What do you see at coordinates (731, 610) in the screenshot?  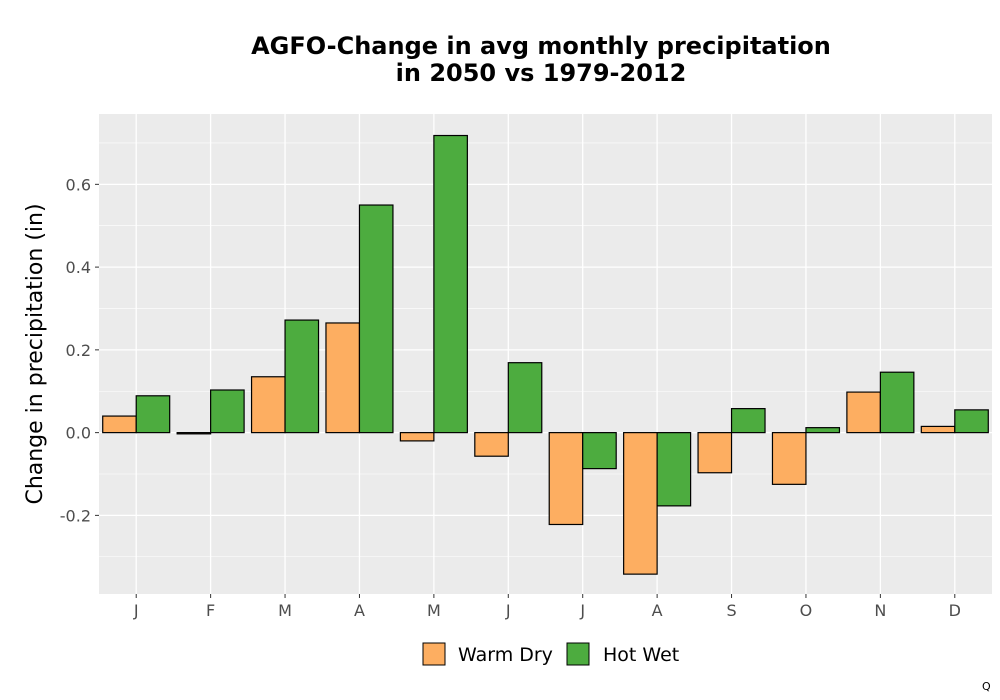 I see `x-tick-label: S` at bounding box center [731, 610].